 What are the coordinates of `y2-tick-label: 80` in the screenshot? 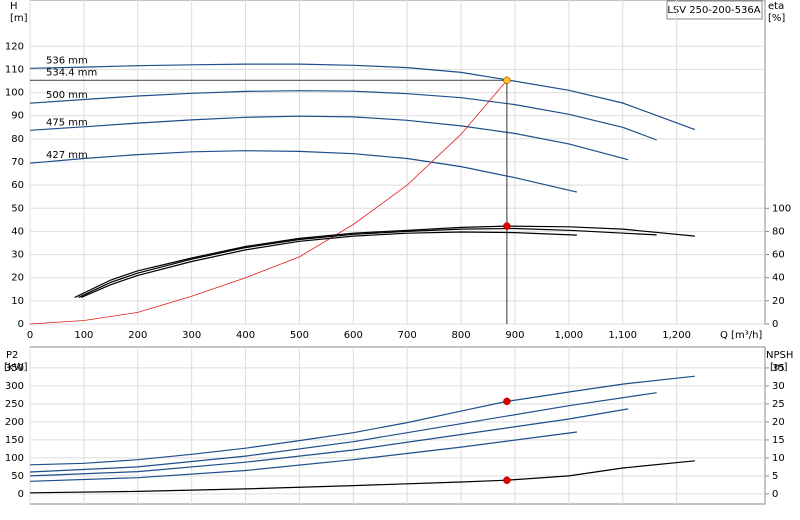 It's located at (778, 231).